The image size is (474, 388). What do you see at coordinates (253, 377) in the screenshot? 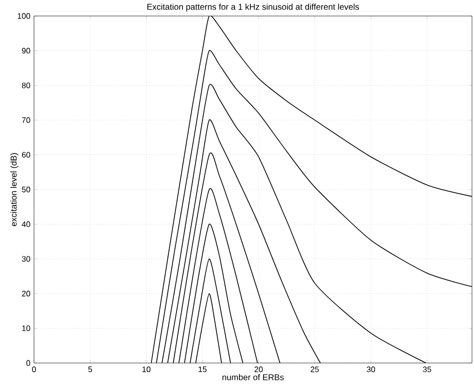
I see `x-axis-title: number of ERBs` at bounding box center [253, 377].